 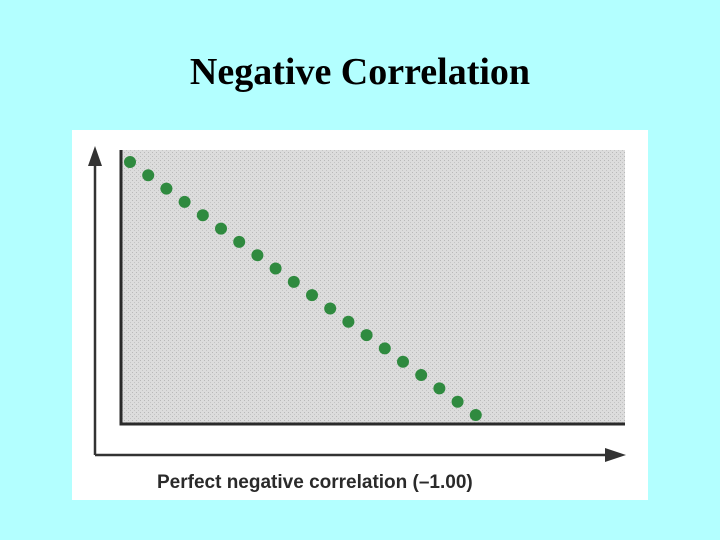 I want to click on x-axis-label: Perfect negative correlation (–1.00), so click(x=315, y=482).